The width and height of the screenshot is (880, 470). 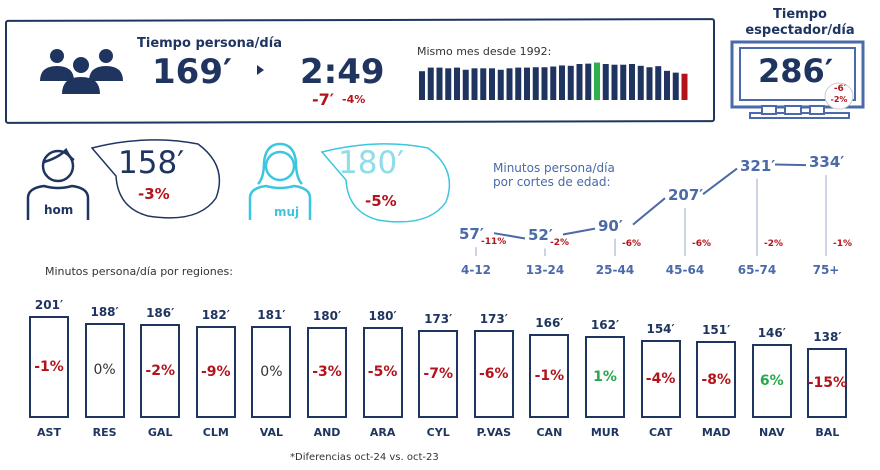 I want to click on summary-diff-minutes: -7′, so click(x=323, y=99).